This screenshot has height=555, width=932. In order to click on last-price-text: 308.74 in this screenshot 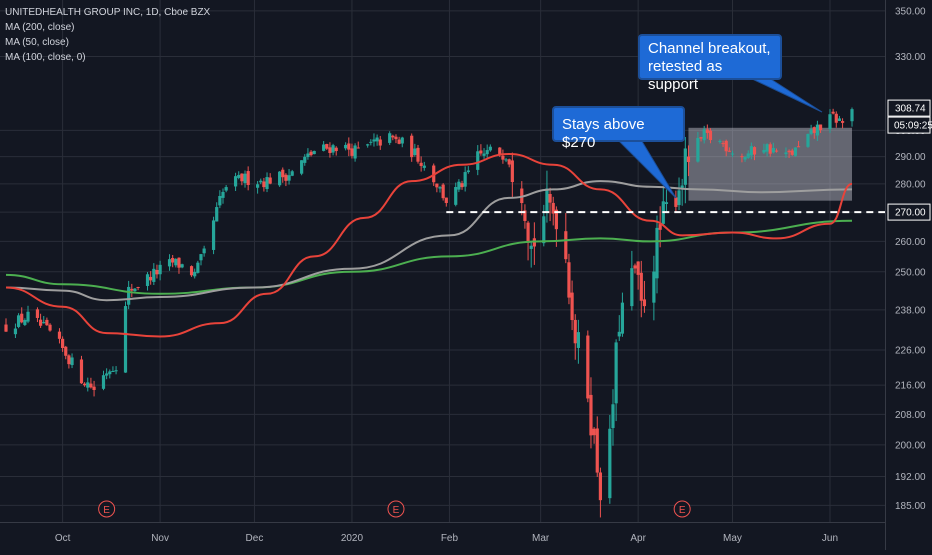, I will do `click(910, 109)`.